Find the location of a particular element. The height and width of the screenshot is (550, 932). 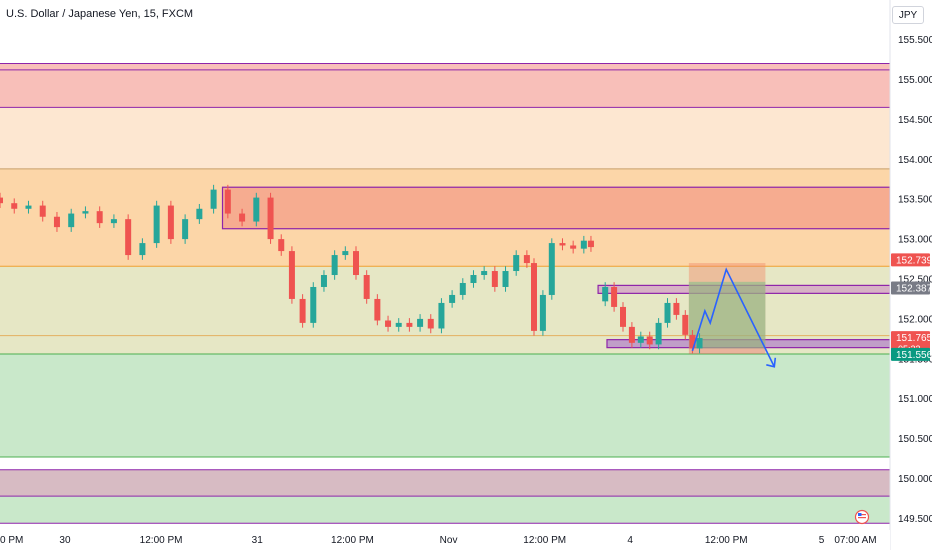

flag-icon-canton is located at coordinates (860, 514).